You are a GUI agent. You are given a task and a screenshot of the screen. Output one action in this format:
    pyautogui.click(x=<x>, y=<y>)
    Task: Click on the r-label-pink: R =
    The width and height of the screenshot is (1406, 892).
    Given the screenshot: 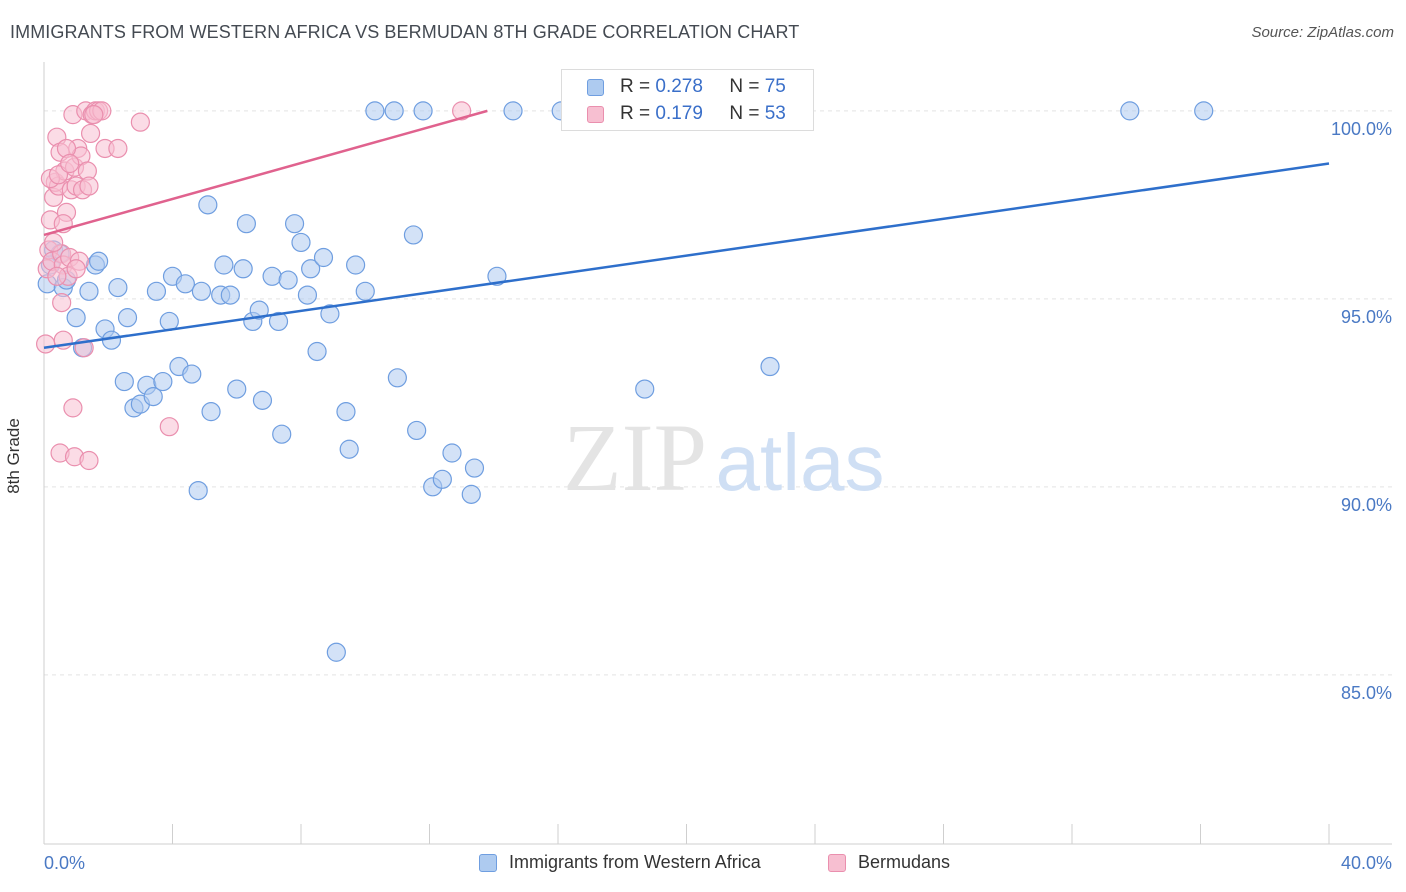 What is the action you would take?
    pyautogui.click(x=635, y=113)
    